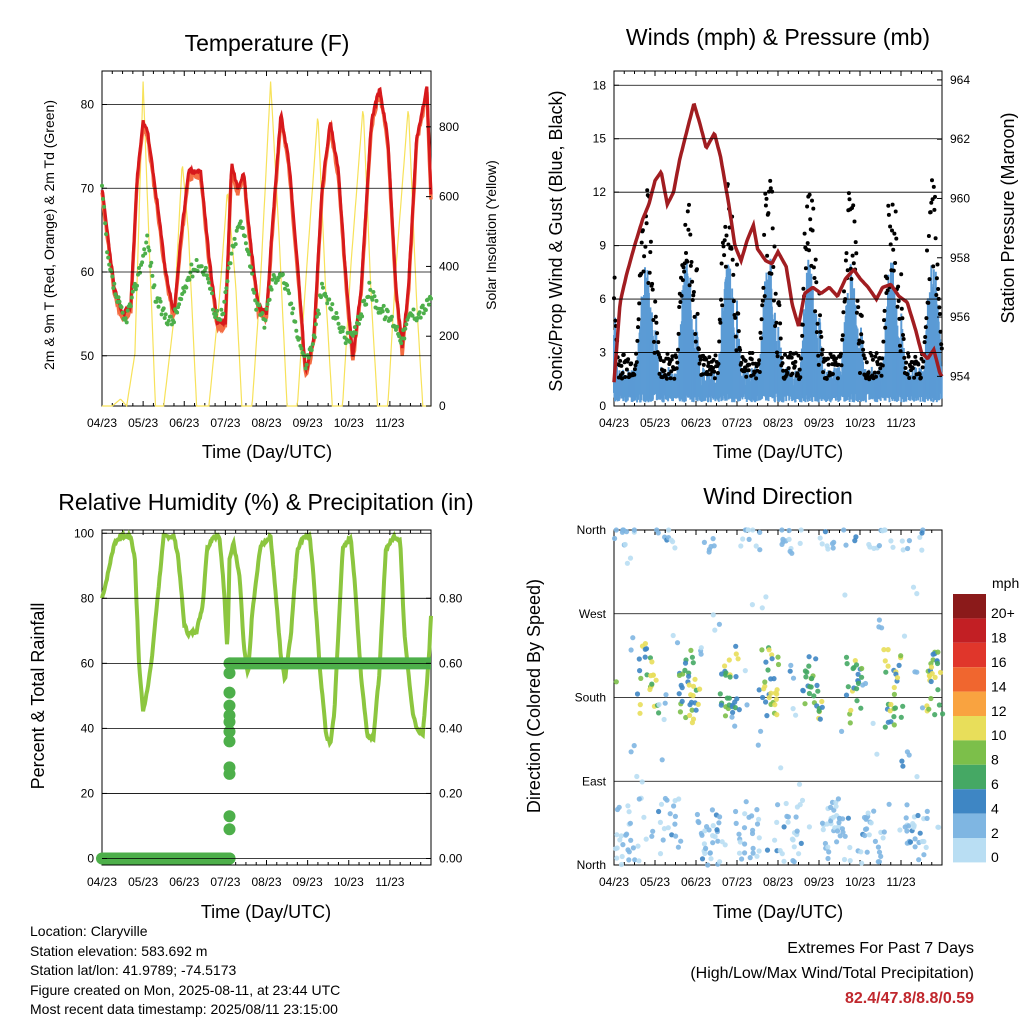 Image resolution: width=1024 pixels, height=1024 pixels. What do you see at coordinates (593, 614) in the screenshot?
I see `y-tick-label: West` at bounding box center [593, 614].